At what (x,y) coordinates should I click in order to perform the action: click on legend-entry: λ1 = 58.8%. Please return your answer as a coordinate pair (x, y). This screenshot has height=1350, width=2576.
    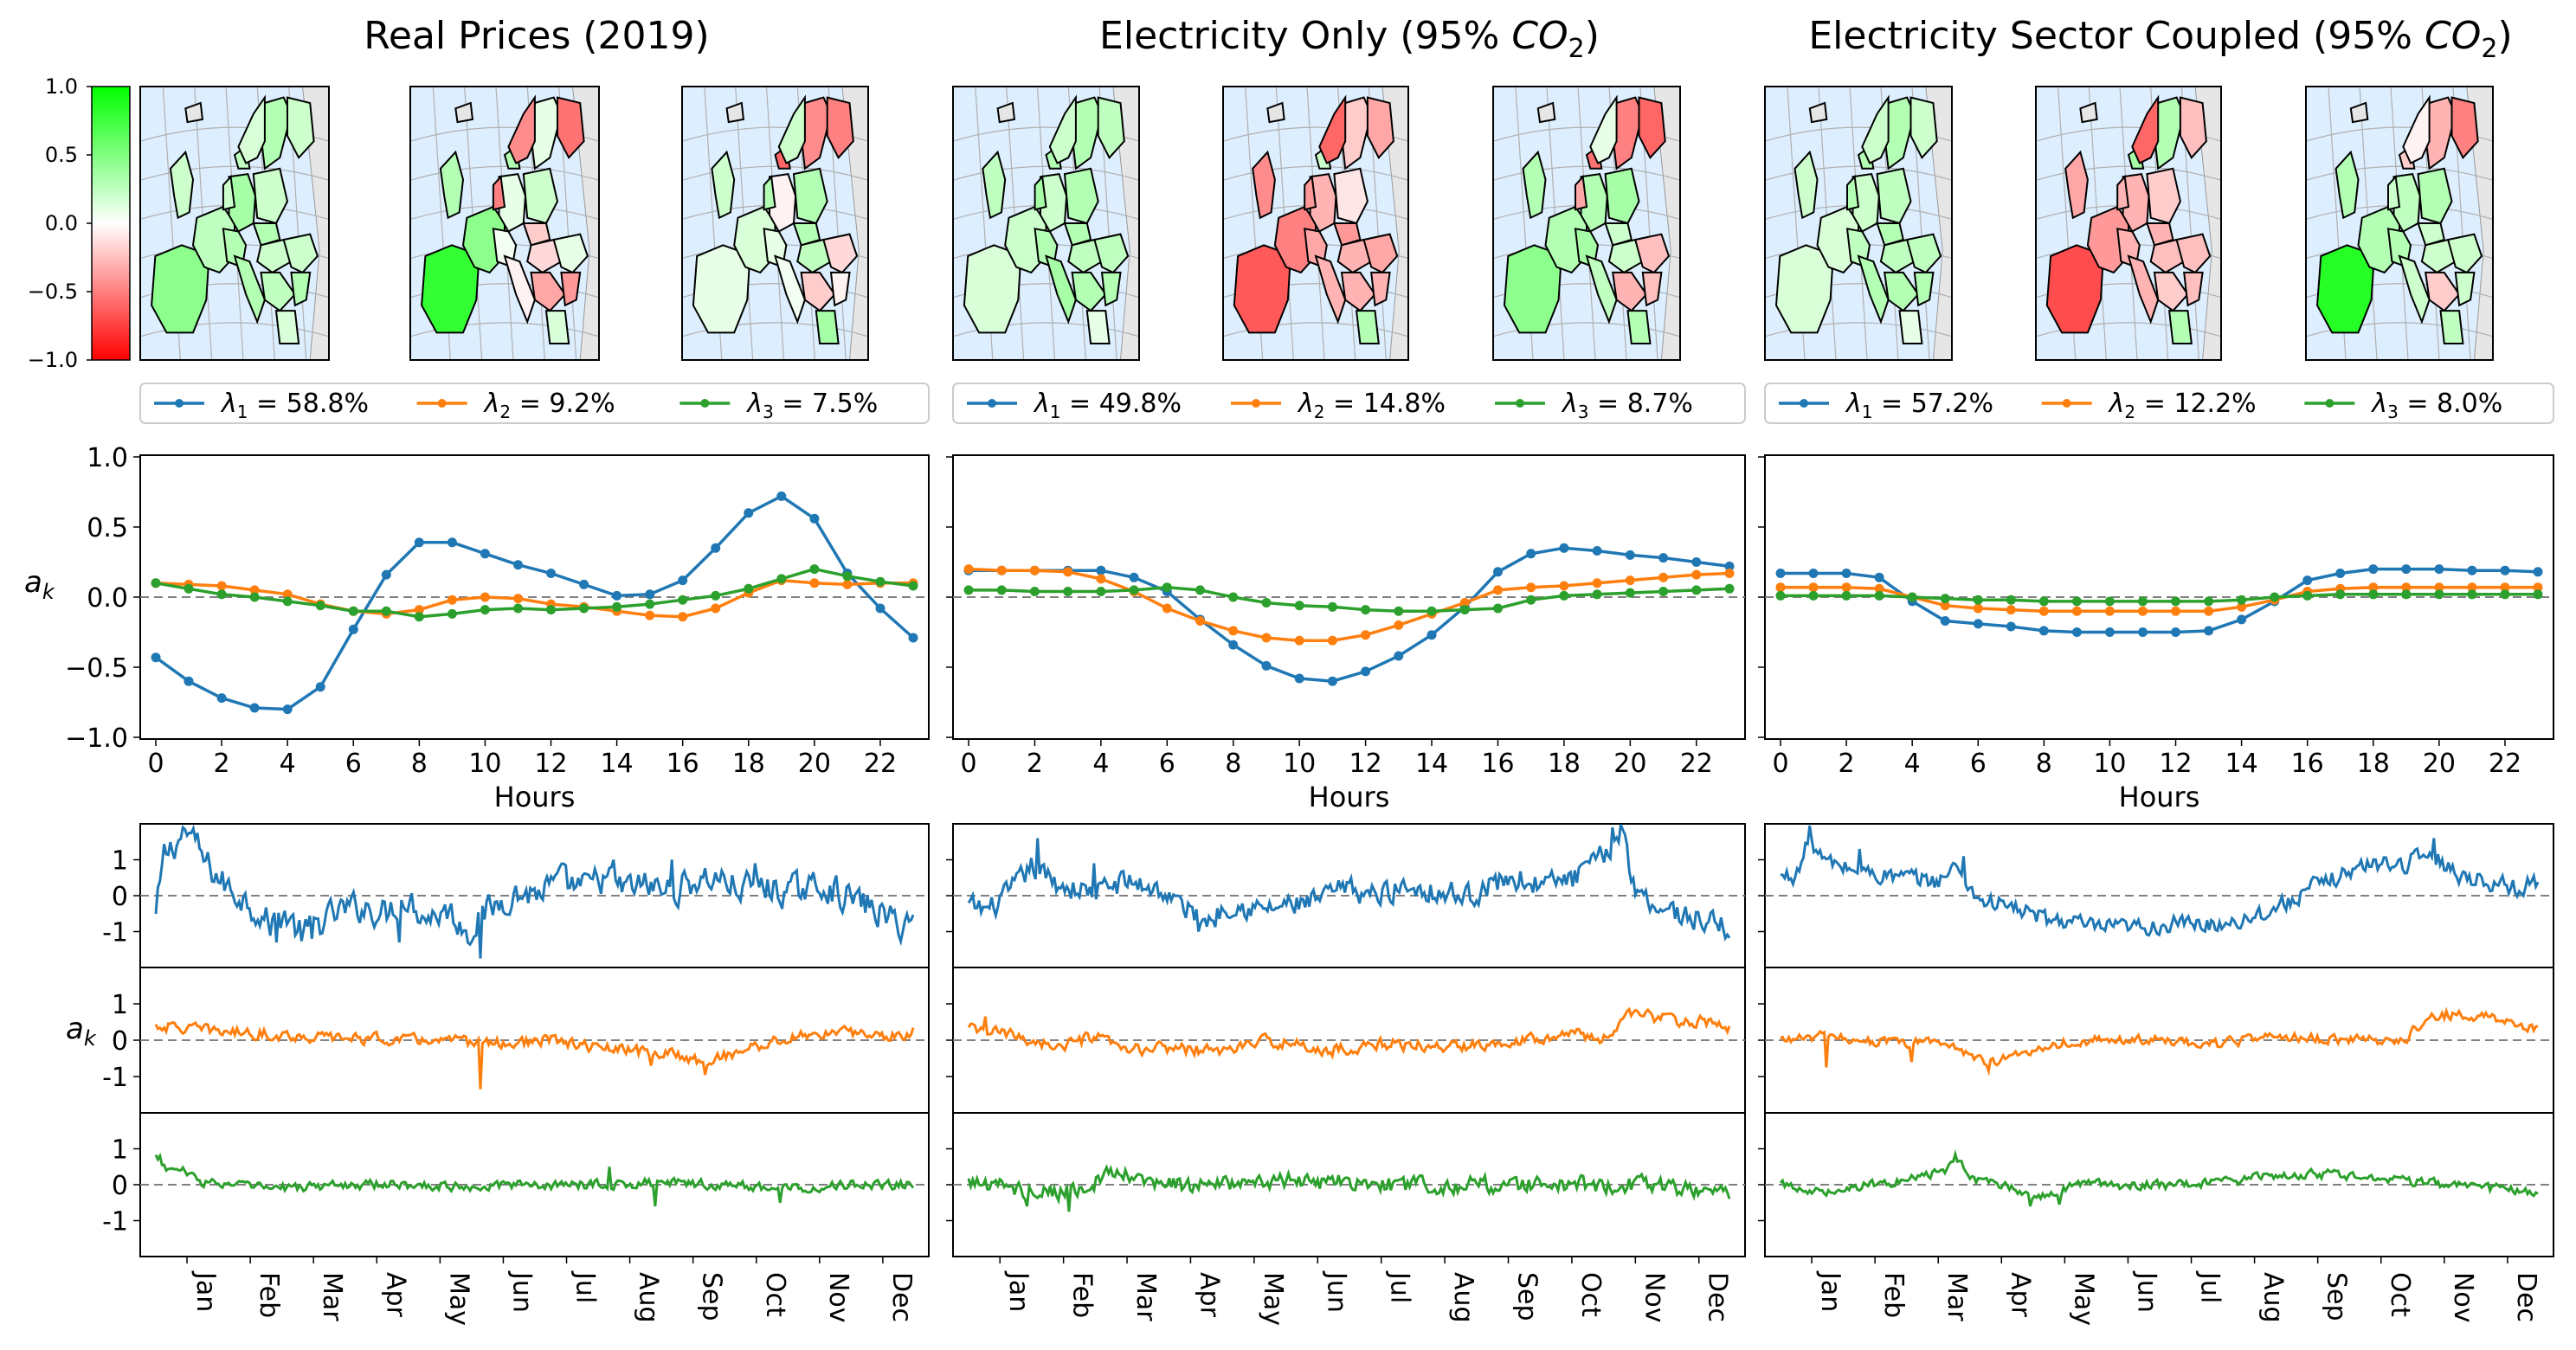
    Looking at the image, I should click on (294, 405).